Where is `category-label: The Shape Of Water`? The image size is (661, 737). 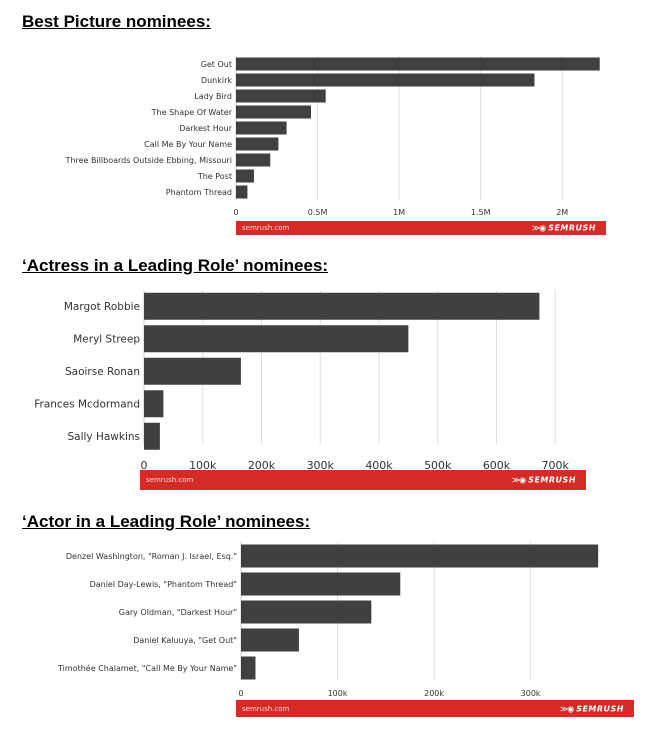
category-label: The Shape Of Water is located at coordinates (192, 112).